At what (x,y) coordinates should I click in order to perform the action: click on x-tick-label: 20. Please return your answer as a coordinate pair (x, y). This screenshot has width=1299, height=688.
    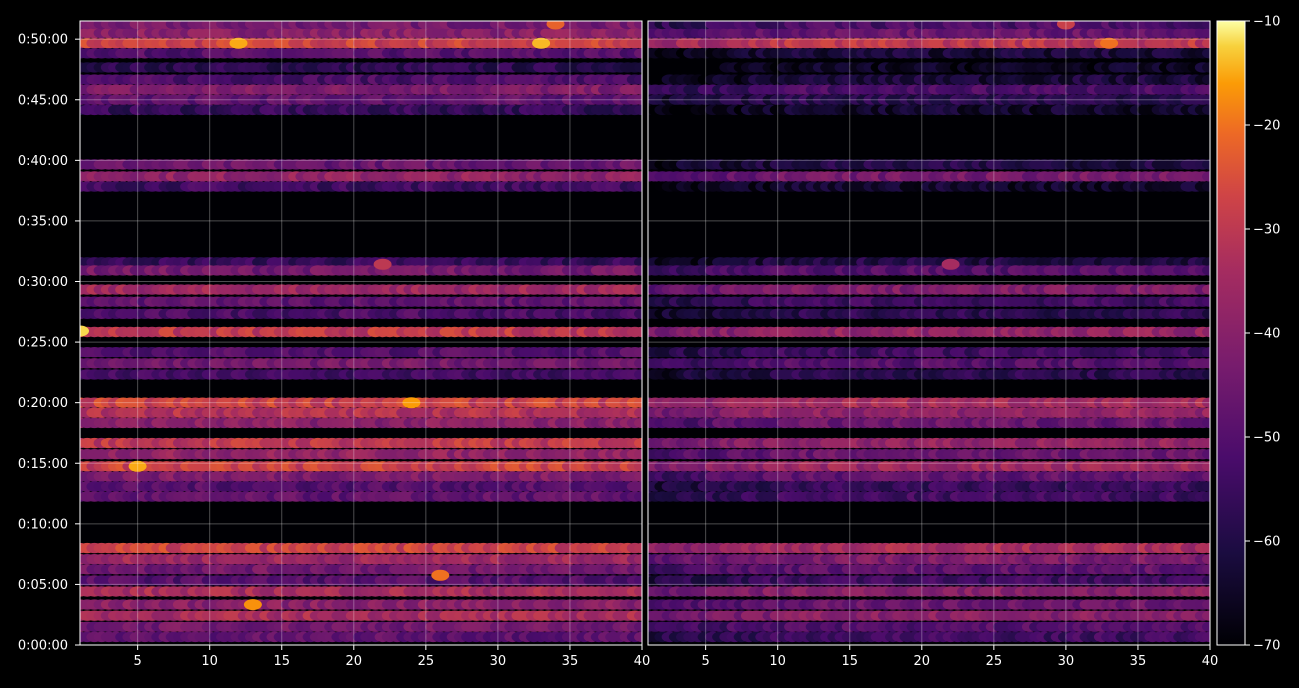
    Looking at the image, I should click on (354, 661).